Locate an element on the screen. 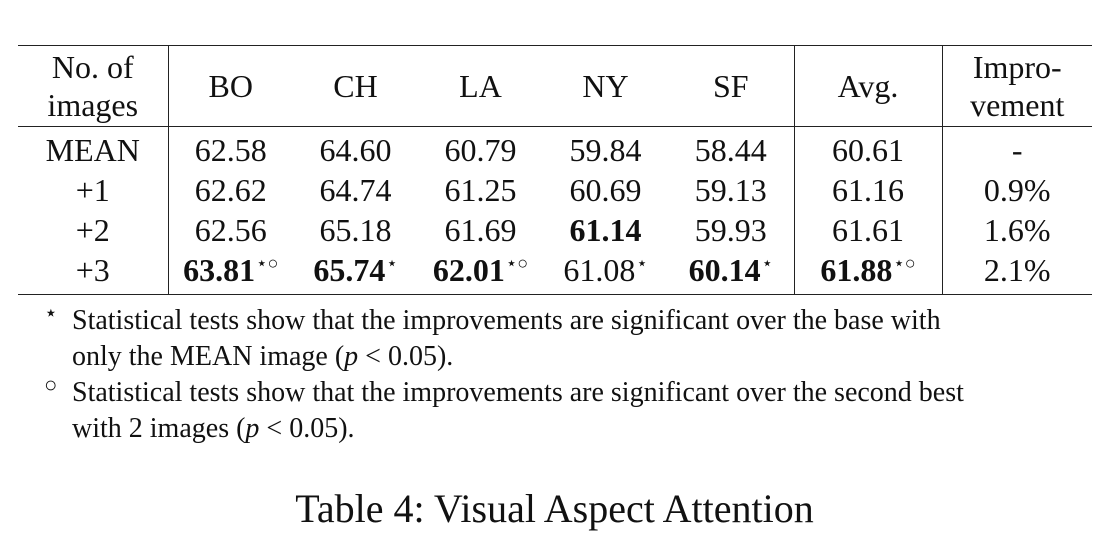 The image size is (1109, 541). cell-ch: 64.74 is located at coordinates (355, 190).